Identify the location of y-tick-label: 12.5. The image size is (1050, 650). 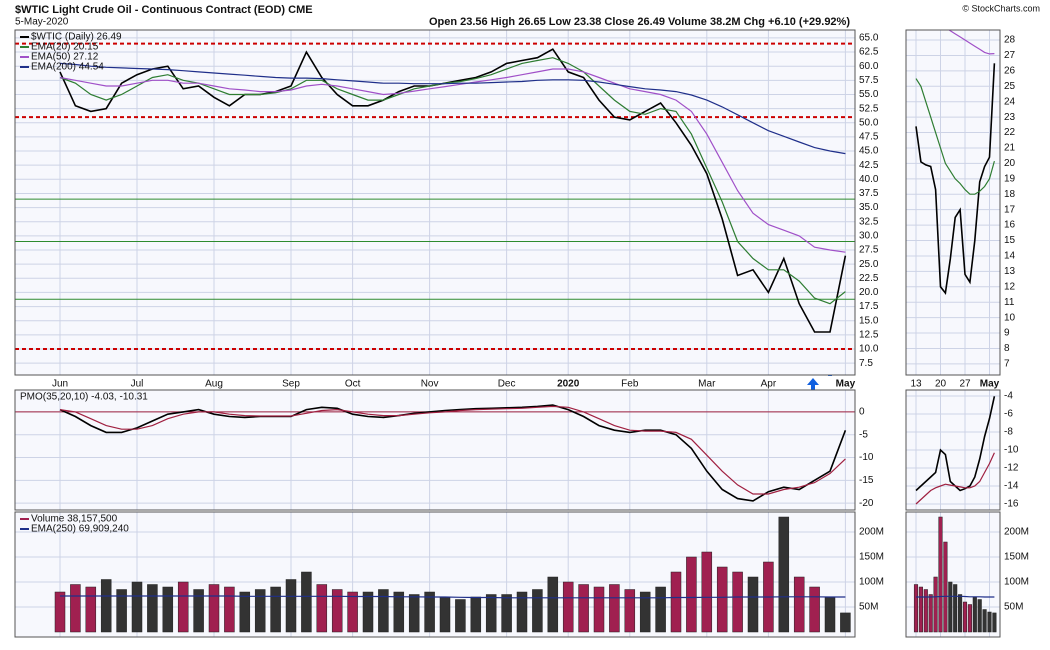
(869, 334).